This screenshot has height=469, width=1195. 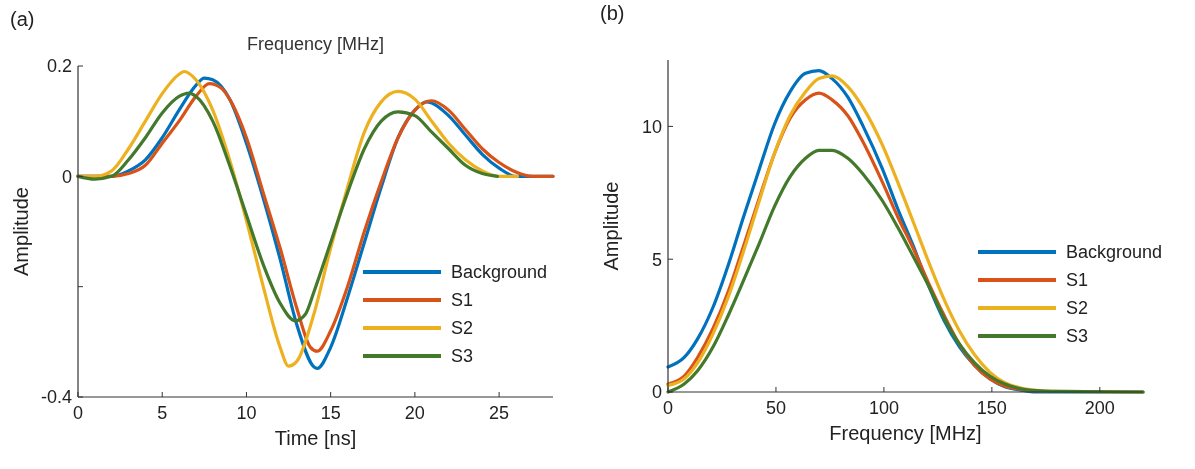 What do you see at coordinates (414, 413) in the screenshot?
I see `x-tick-label: 20` at bounding box center [414, 413].